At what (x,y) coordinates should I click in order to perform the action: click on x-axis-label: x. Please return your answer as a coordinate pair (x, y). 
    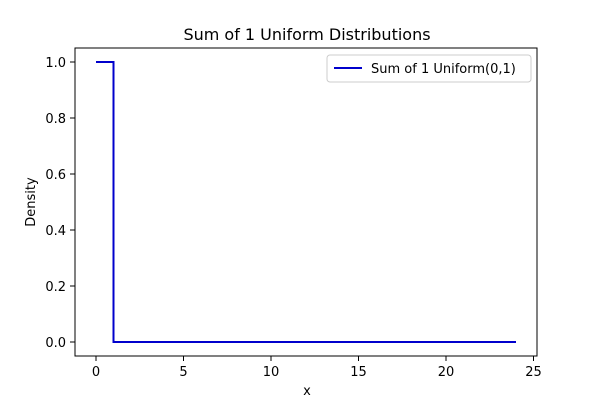
    Looking at the image, I should click on (307, 391).